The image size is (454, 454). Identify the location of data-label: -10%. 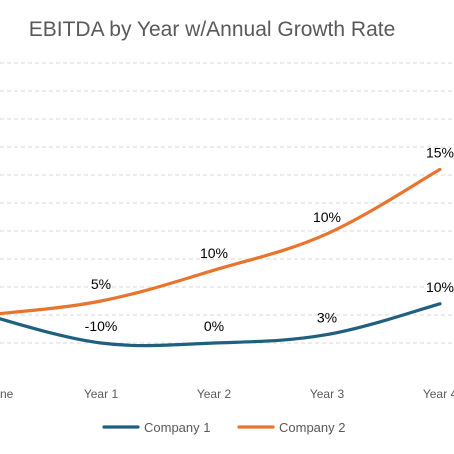
(101, 326).